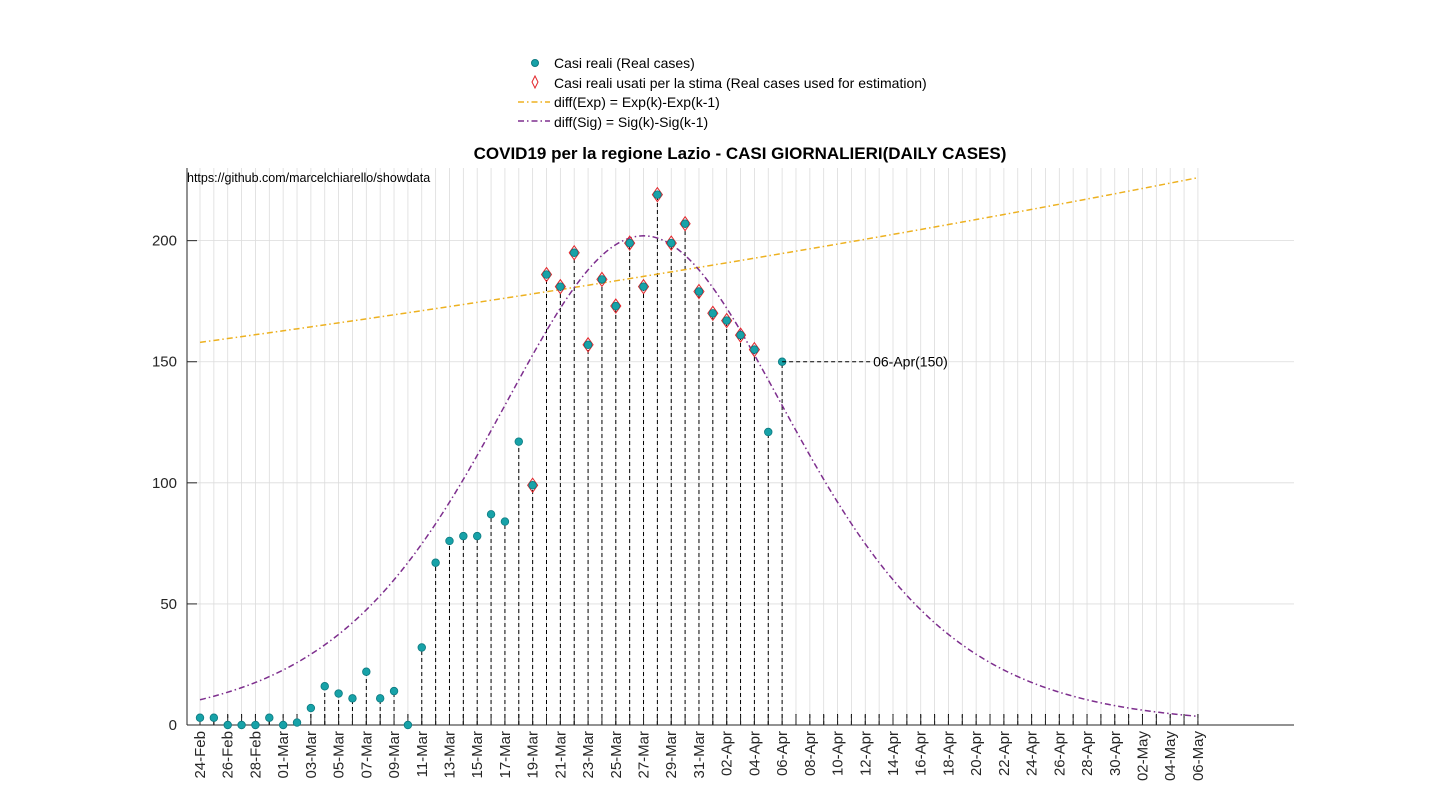  Describe the element at coordinates (422, 754) in the screenshot. I see `x-tick-label: 11-Mar` at that location.